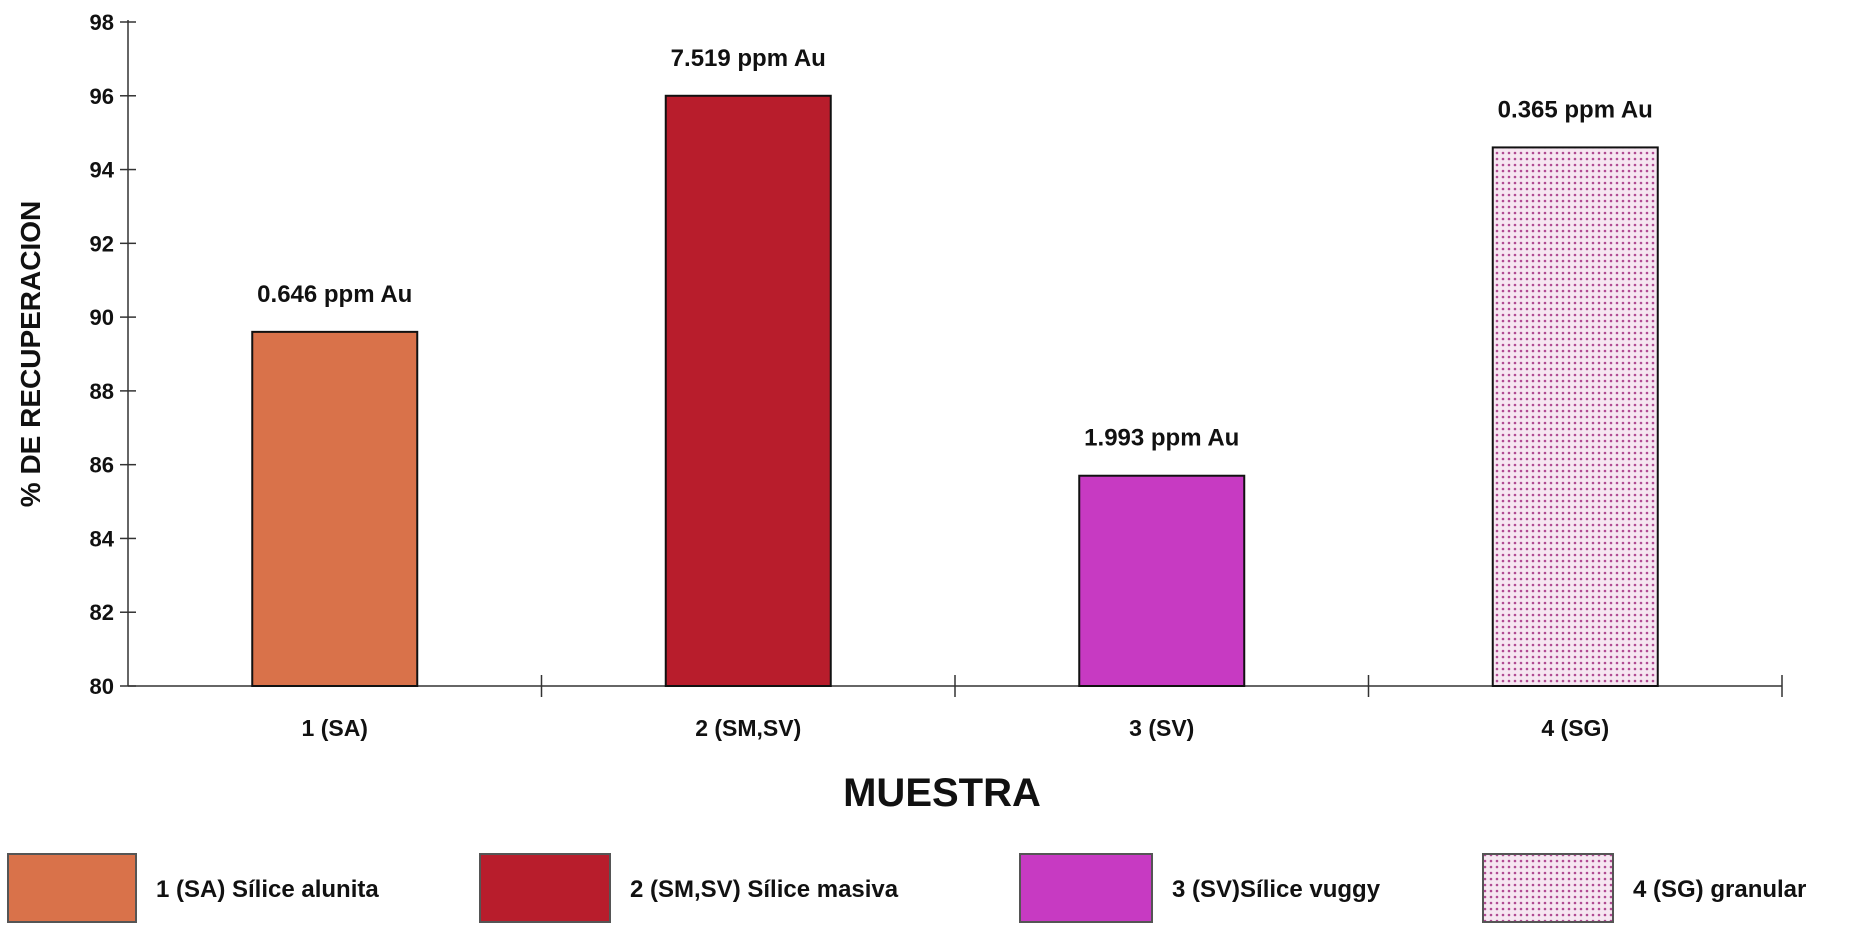 The width and height of the screenshot is (1854, 925). Describe the element at coordinates (102, 465) in the screenshot. I see `y-tick-label: 86` at that location.